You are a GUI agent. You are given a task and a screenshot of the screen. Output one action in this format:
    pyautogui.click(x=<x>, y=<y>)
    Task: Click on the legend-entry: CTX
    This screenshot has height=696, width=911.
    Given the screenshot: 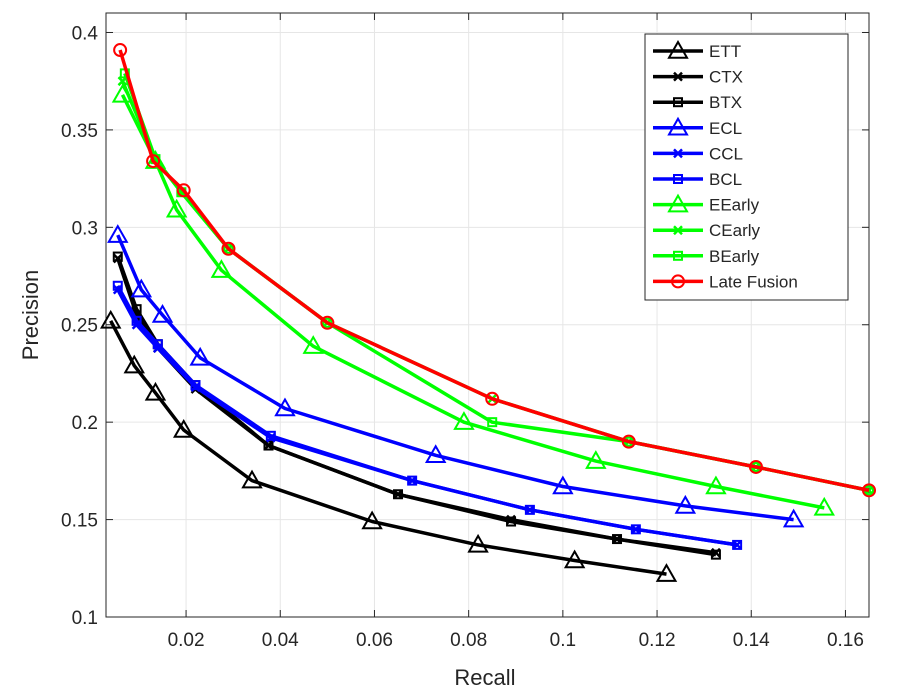 What is the action you would take?
    pyautogui.click(x=698, y=77)
    